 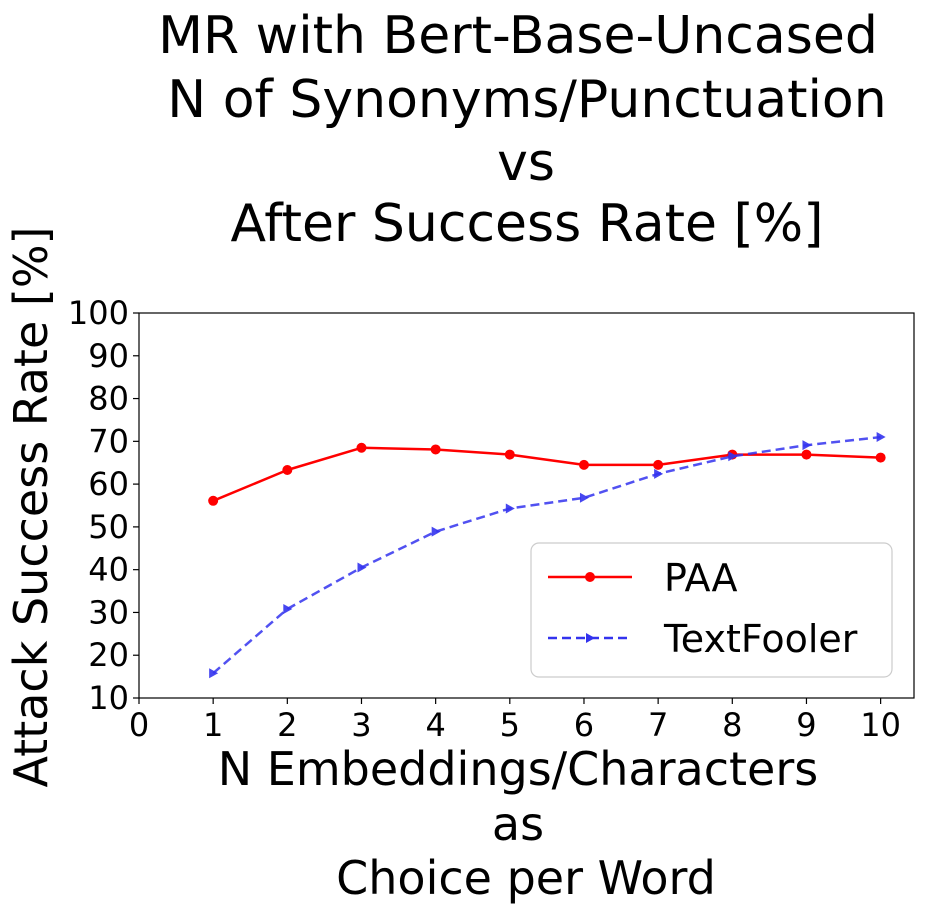 What do you see at coordinates (526, 100) in the screenshot?
I see `chart-title-line-2: N of Synonyms/Punctuation` at bounding box center [526, 100].